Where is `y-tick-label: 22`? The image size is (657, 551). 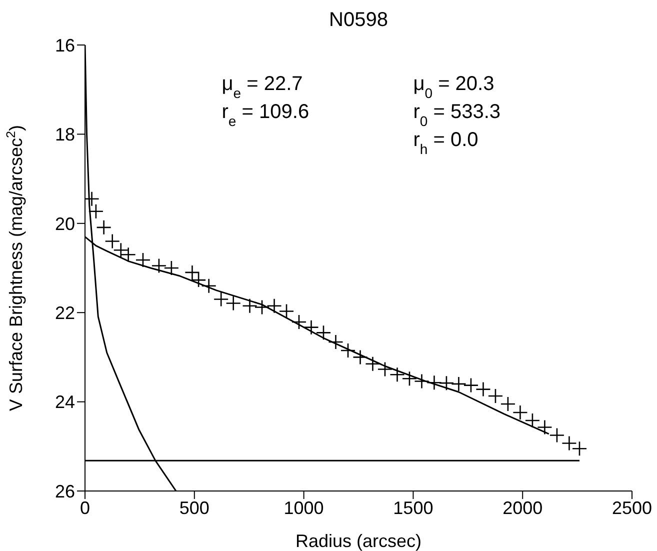
y-tick-label: 22 is located at coordinates (64, 312).